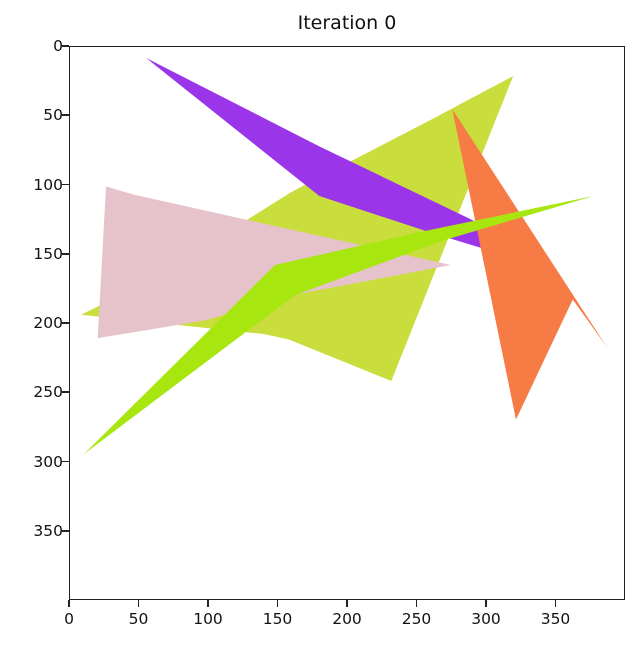 Image resolution: width=638 pixels, height=650 pixels. What do you see at coordinates (530, 264) in the screenshot?
I see `orange-polygon` at bounding box center [530, 264].